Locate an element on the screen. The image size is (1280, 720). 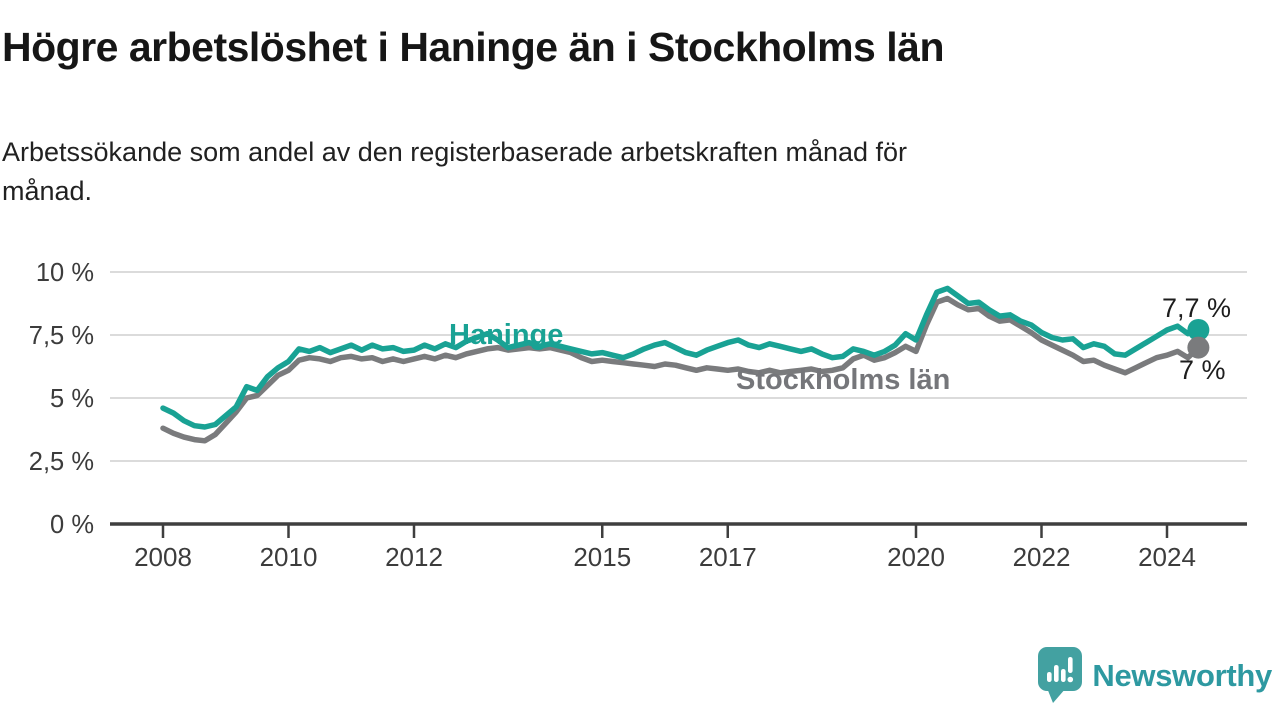
brand-footer: Newsworthy is located at coordinates (1154, 676).